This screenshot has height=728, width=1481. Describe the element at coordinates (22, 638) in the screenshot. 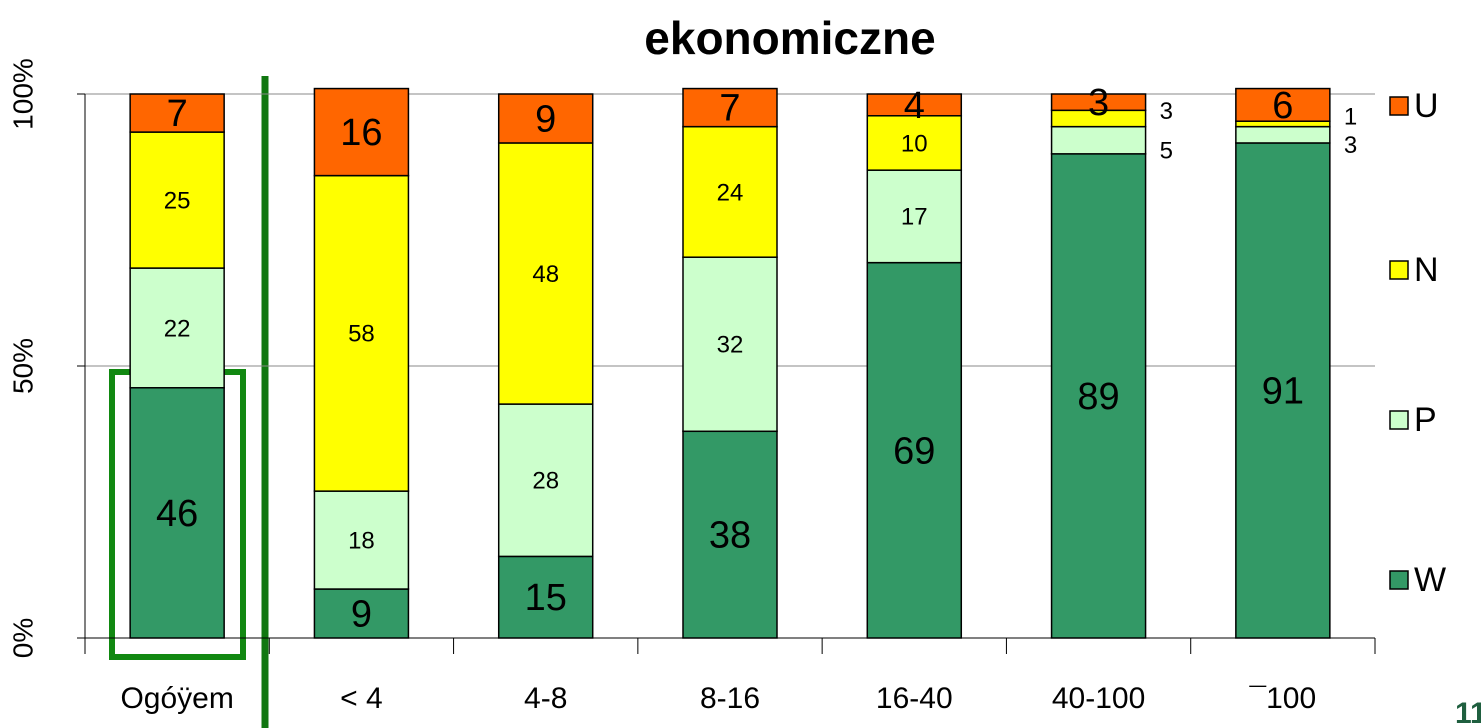

I see `y-tick-label: 0%` at that location.